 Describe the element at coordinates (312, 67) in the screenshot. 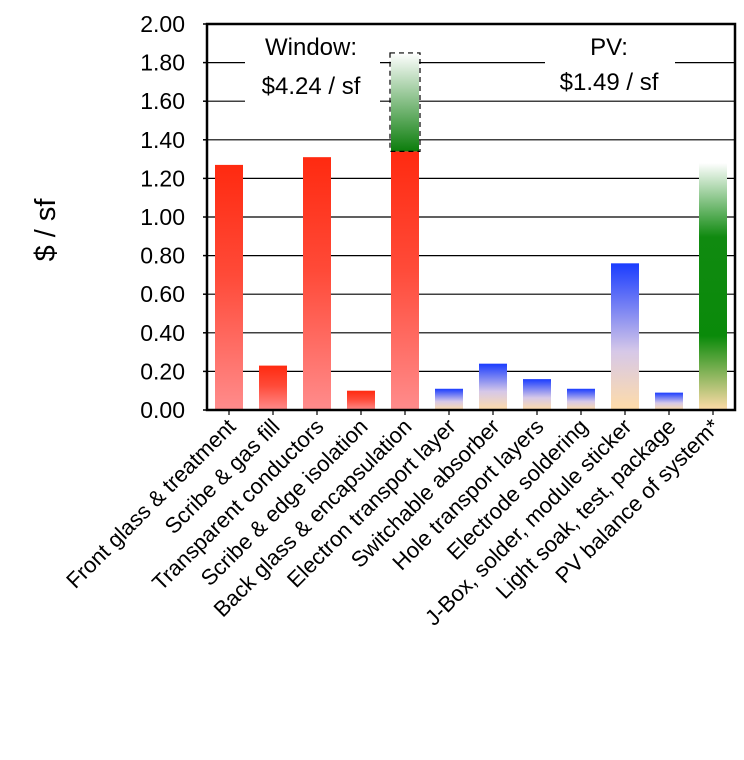

I see `window-label-box` at that location.